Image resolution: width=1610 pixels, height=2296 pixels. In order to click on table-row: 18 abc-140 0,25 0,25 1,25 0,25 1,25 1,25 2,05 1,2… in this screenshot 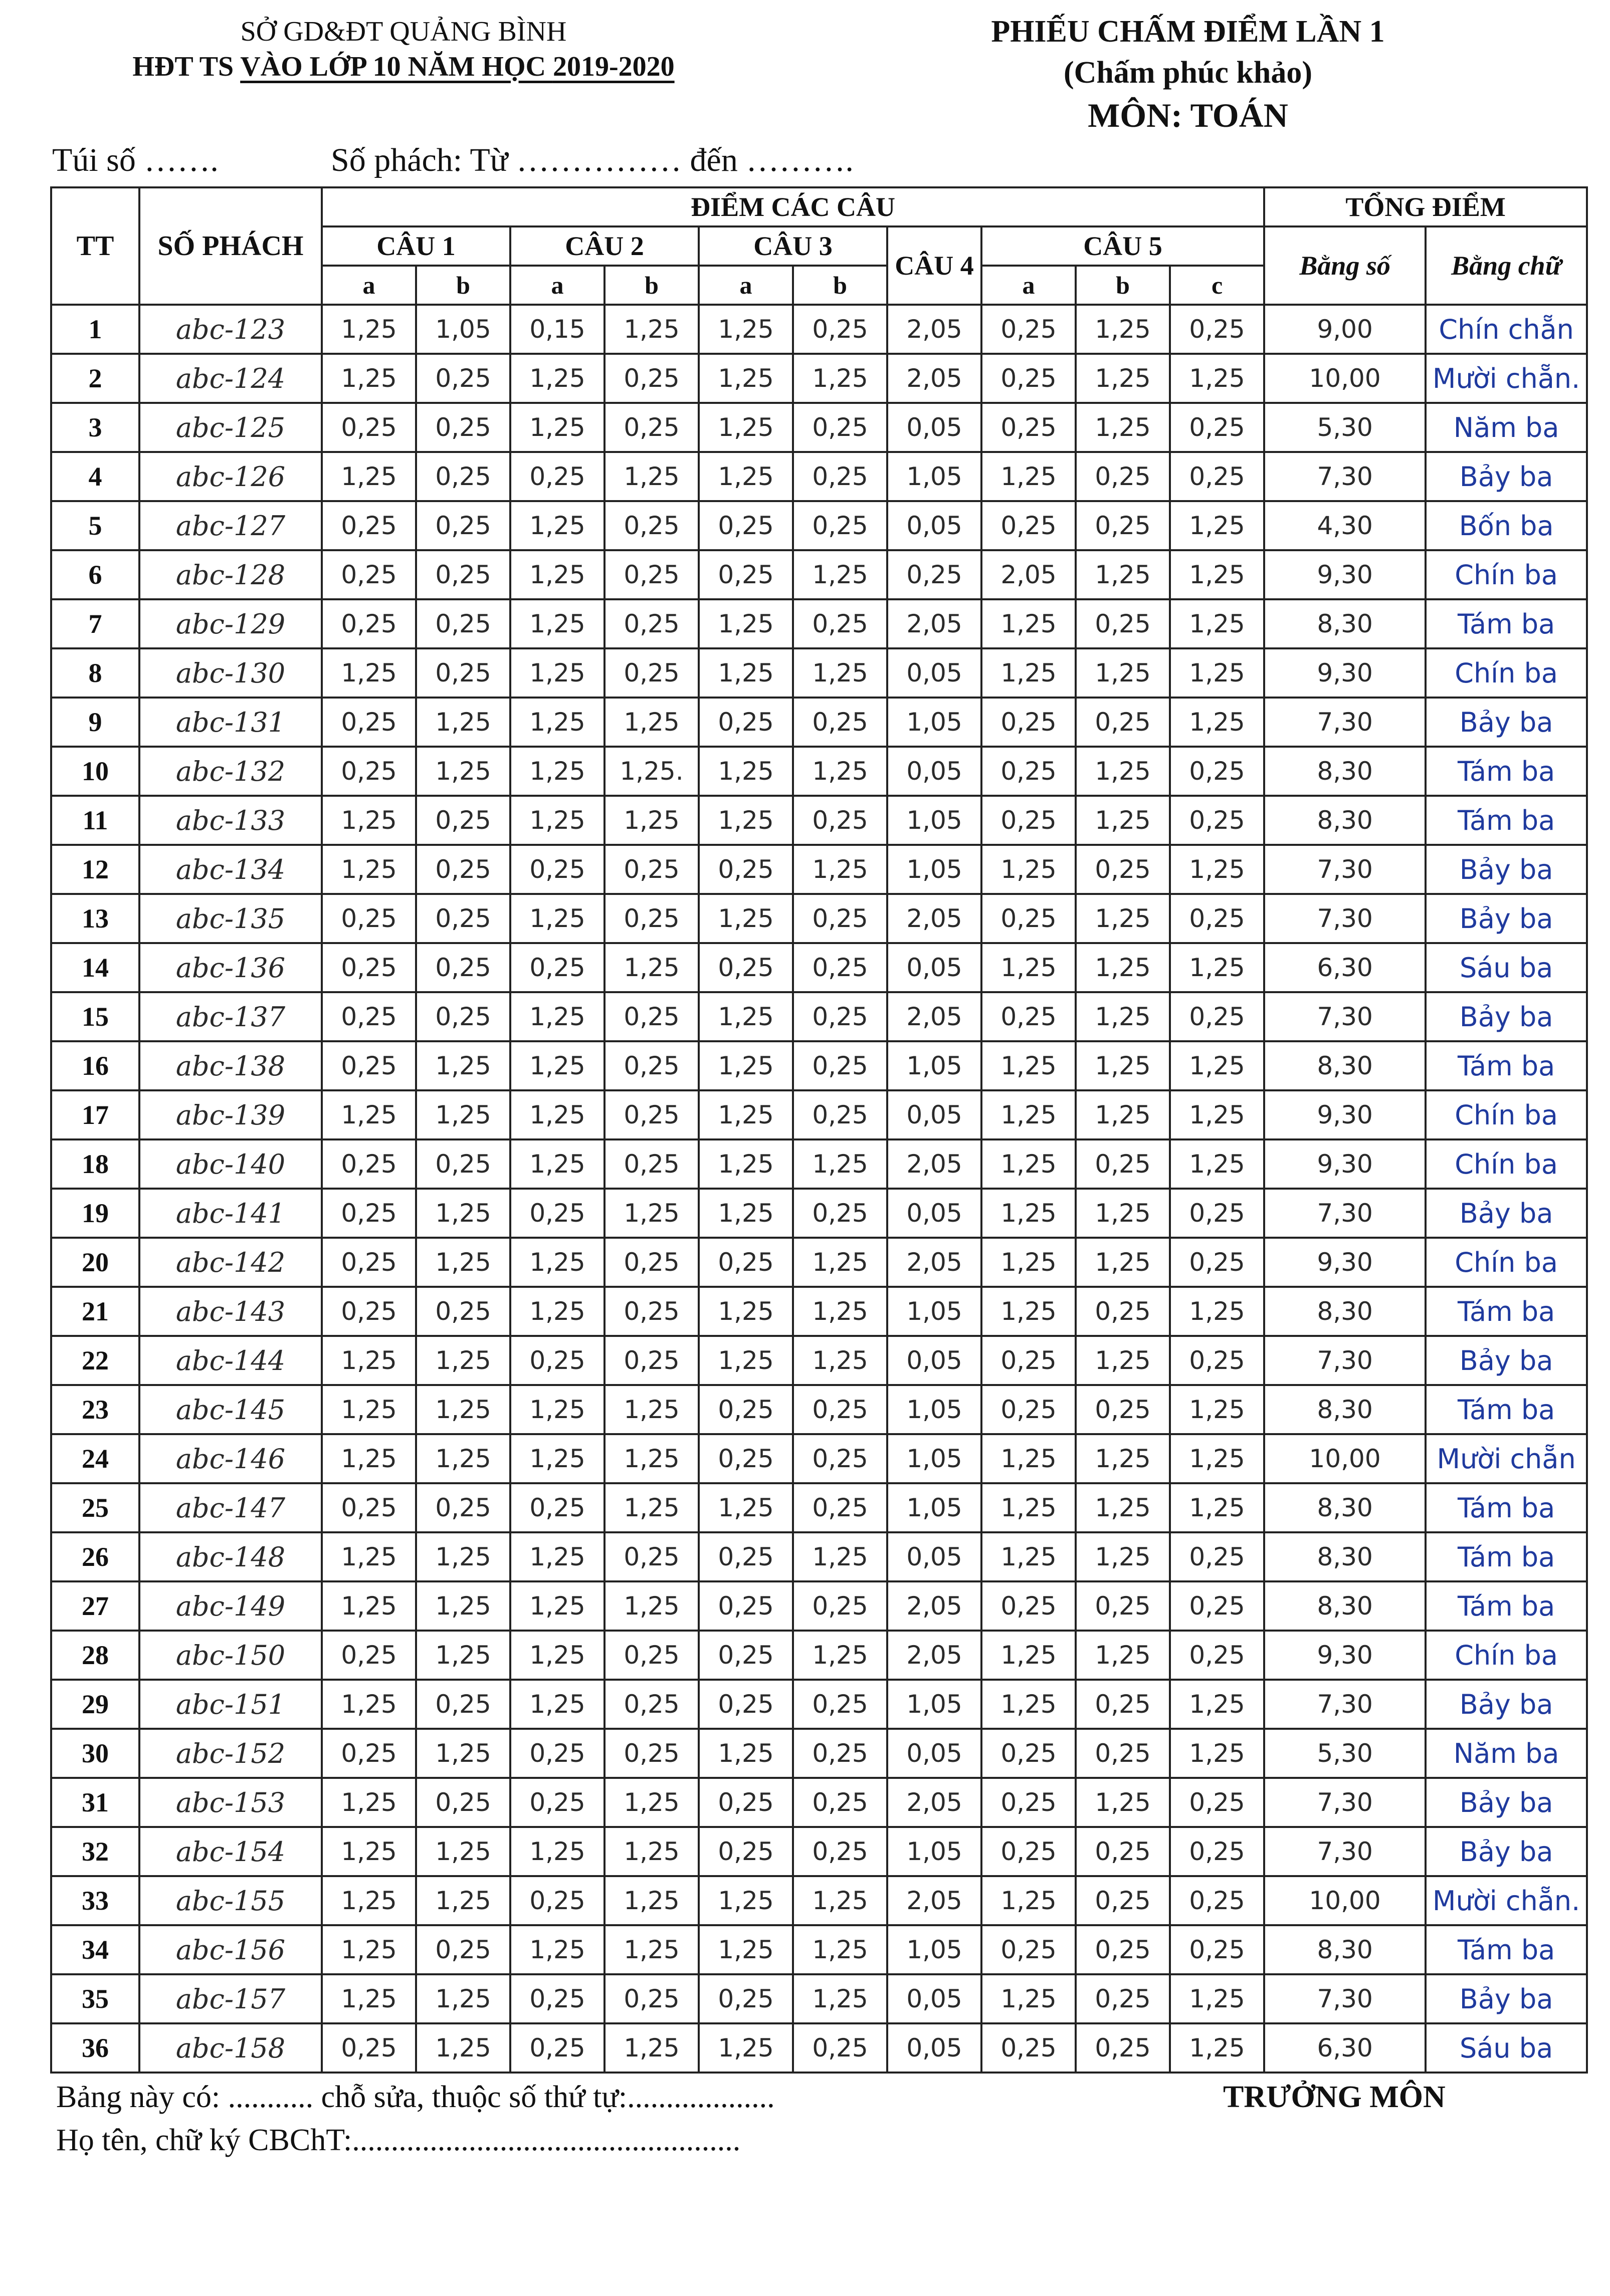, I will do `click(819, 1164)`.